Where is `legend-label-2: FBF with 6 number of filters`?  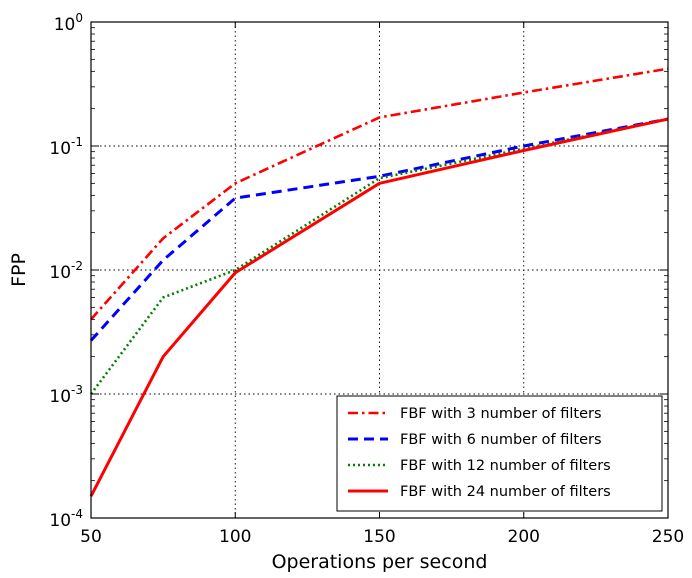 legend-label-2: FBF with 6 number of filters is located at coordinates (501, 440).